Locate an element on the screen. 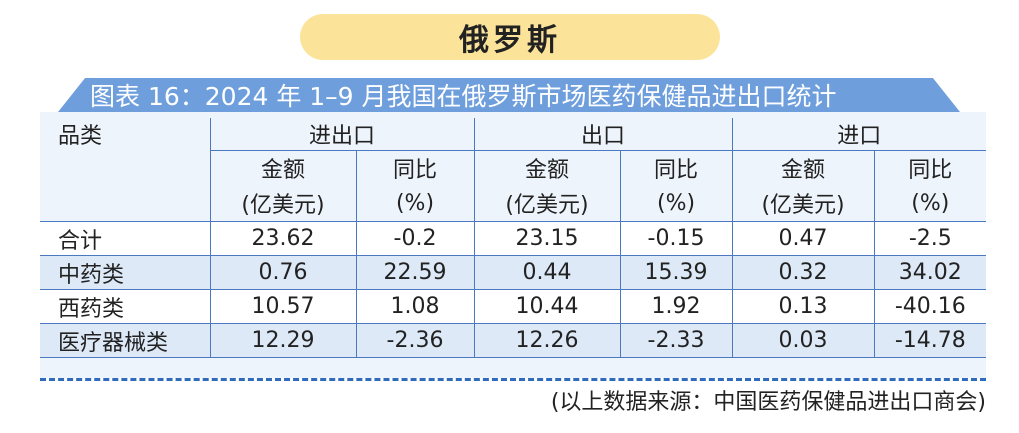 Image resolution: width=1019 pixels, height=433 pixels. cell-total-yoy: -2.36 is located at coordinates (415, 340).